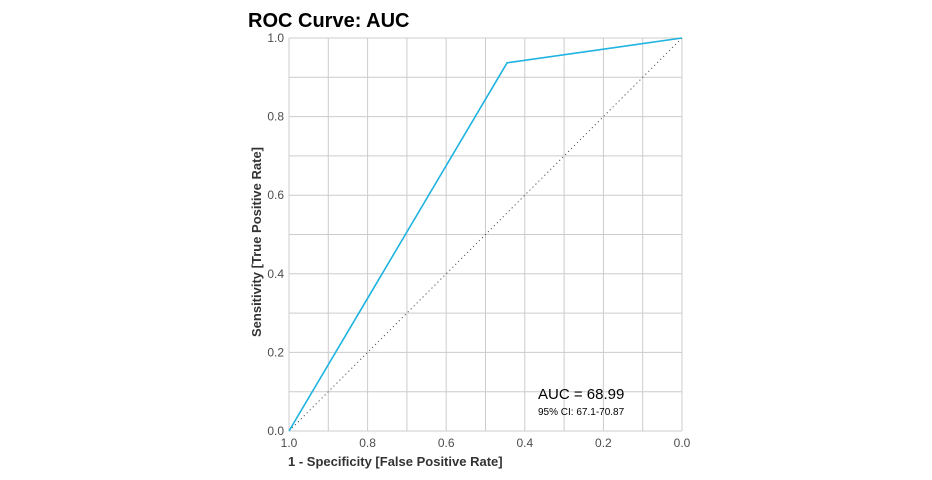 The image size is (932, 480). Describe the element at coordinates (486, 443) in the screenshot. I see `x-tick-labels: 1.0 0.8 0.6 0.4 0.2 0.0` at that location.